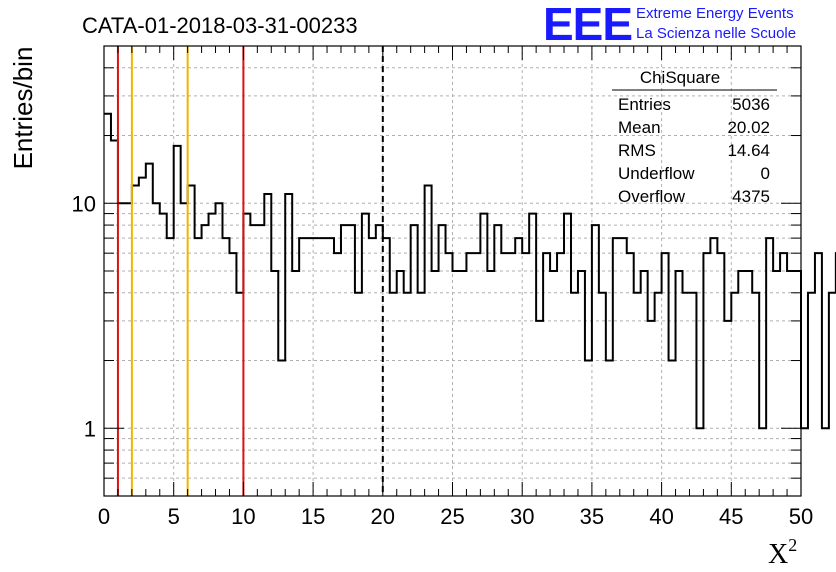 The height and width of the screenshot is (572, 836). I want to click on x-tick-label: 45, so click(731, 516).